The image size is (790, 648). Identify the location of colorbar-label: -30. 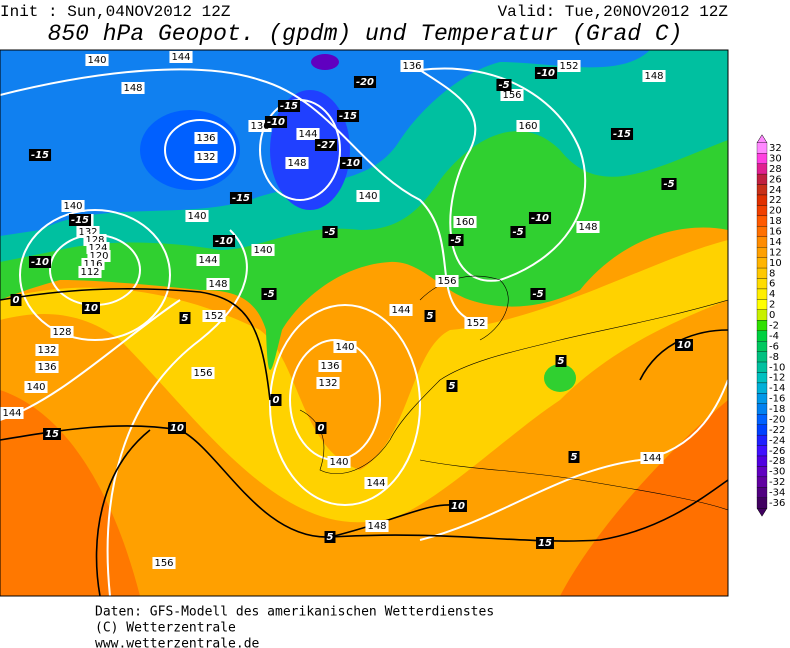
(777, 472).